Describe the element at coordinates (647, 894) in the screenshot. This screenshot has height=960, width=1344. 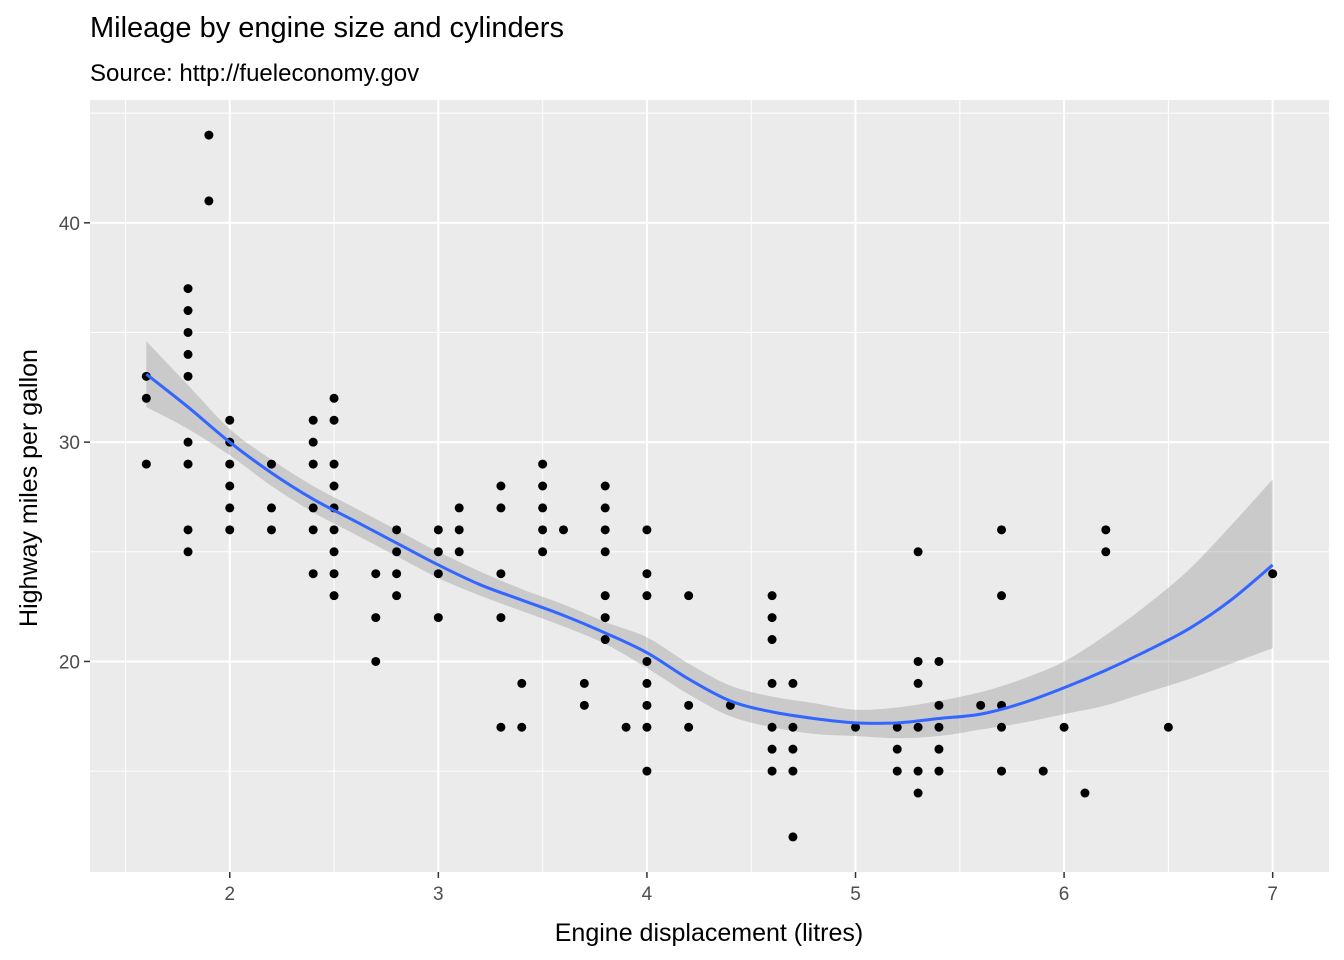
I see `x-tick-label: 4` at that location.